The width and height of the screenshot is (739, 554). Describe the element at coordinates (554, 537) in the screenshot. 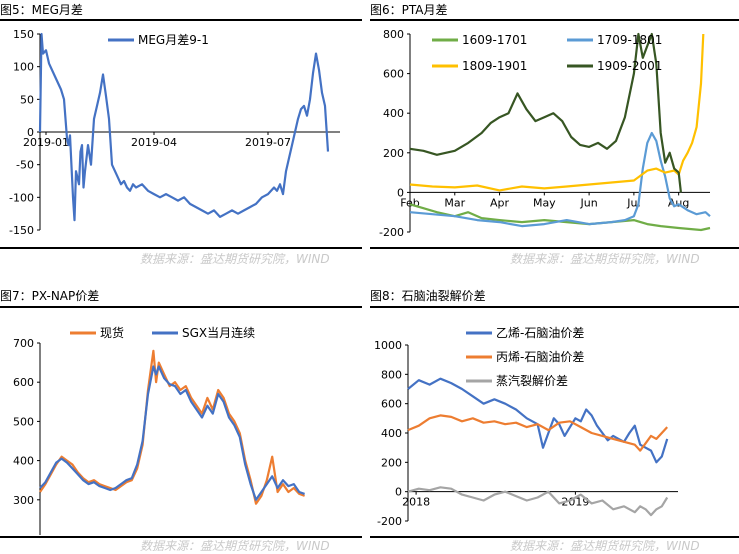

I see `footer-rule-right` at that location.